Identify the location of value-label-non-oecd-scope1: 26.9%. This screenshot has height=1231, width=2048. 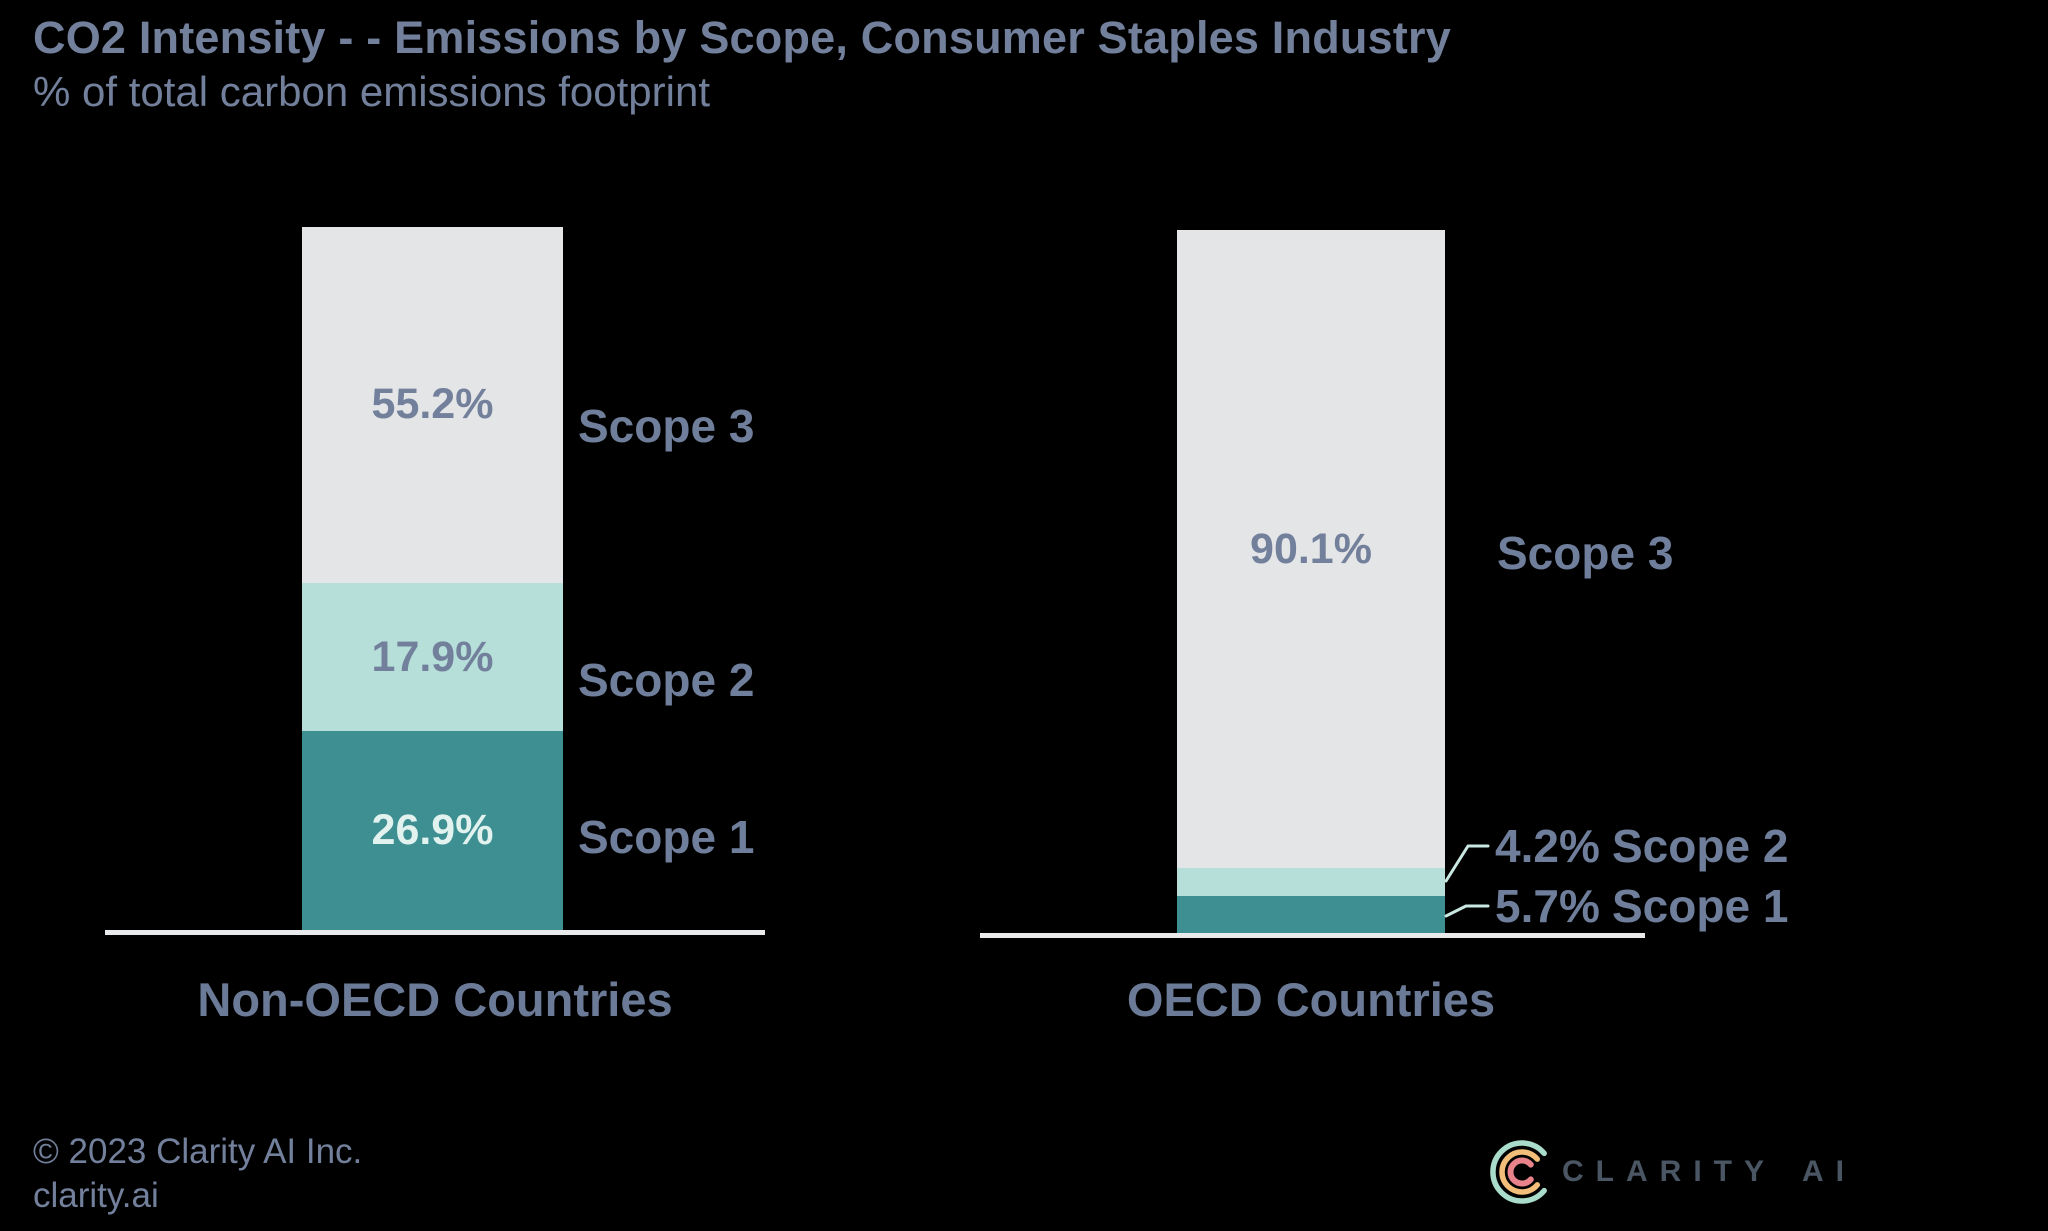
(432, 830).